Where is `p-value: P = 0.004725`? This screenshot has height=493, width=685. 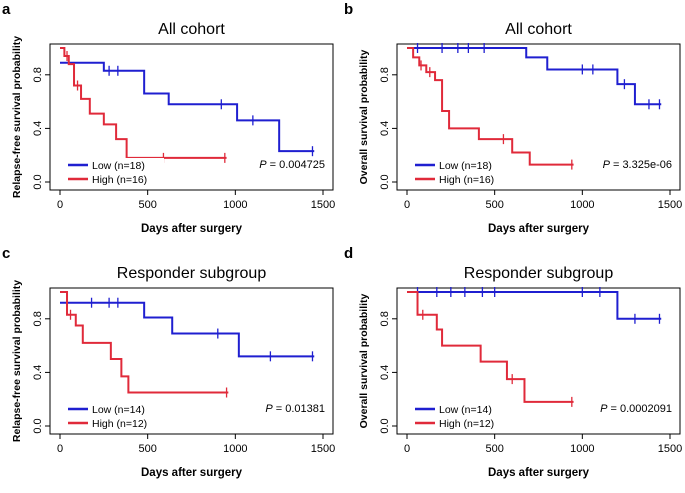
p-value: P = 0.004725 is located at coordinates (292, 165).